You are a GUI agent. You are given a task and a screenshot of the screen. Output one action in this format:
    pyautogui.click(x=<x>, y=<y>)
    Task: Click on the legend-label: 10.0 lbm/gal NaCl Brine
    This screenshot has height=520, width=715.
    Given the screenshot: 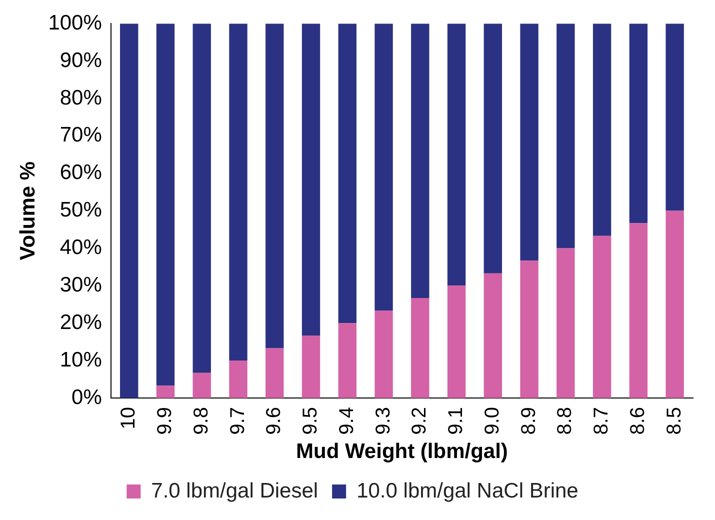 What is the action you would take?
    pyautogui.click(x=467, y=490)
    